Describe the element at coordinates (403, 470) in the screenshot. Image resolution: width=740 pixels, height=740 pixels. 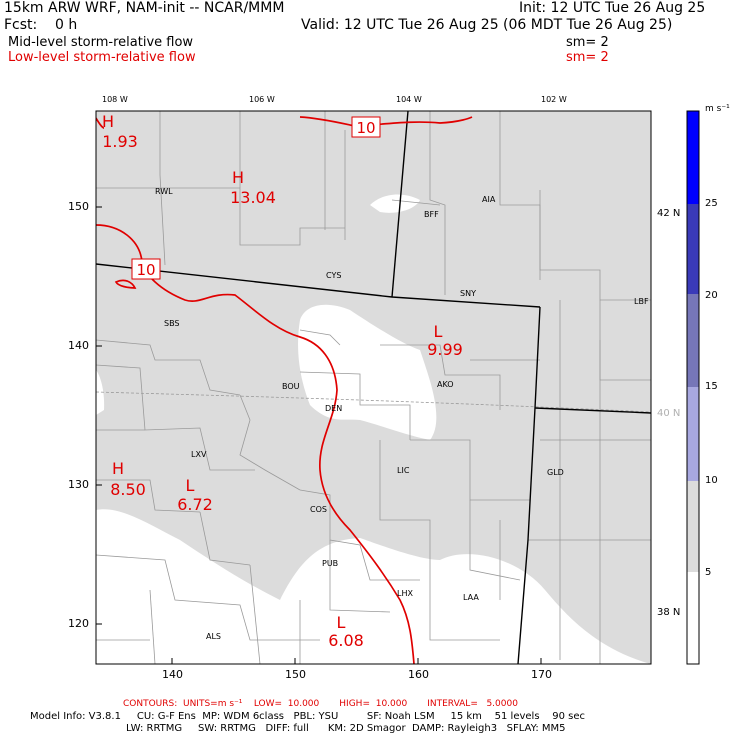
I see `station-lic: LIC` at that location.